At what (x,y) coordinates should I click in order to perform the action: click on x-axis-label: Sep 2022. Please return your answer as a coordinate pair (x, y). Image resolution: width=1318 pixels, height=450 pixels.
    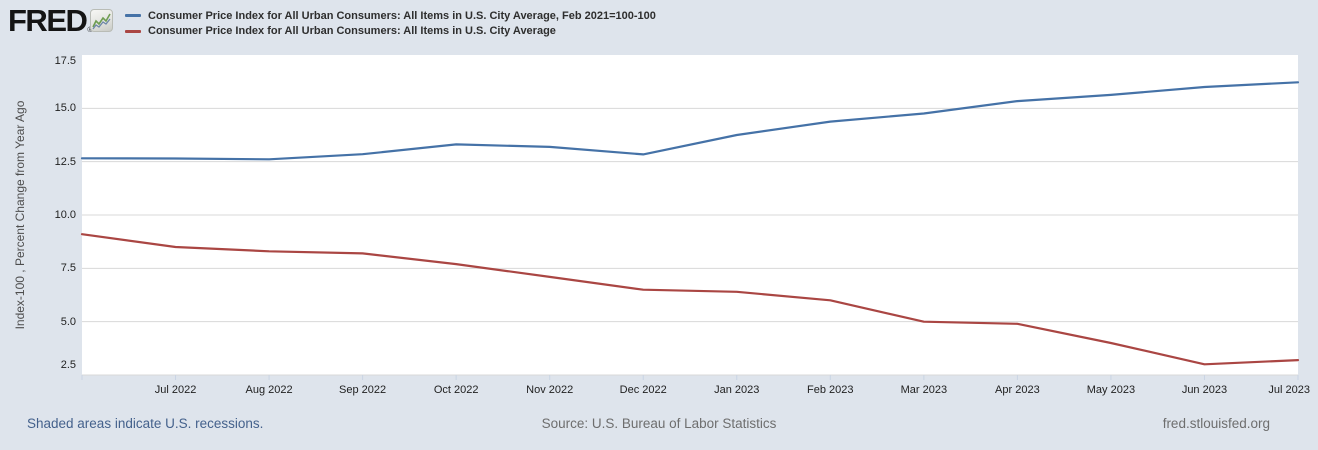
    Looking at the image, I should click on (363, 390).